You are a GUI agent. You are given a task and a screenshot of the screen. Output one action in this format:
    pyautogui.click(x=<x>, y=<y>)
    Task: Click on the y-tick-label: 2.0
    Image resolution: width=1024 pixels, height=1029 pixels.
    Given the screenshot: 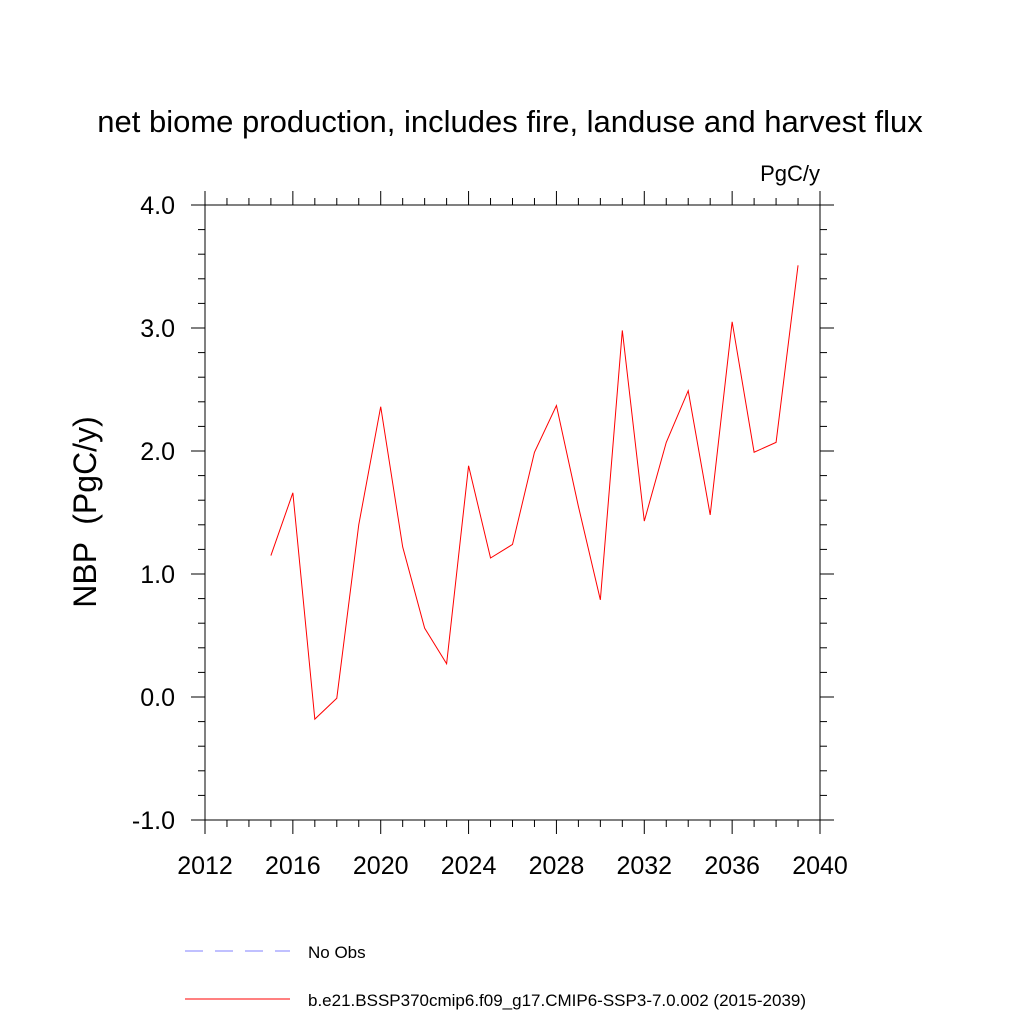 What is the action you would take?
    pyautogui.click(x=157, y=452)
    